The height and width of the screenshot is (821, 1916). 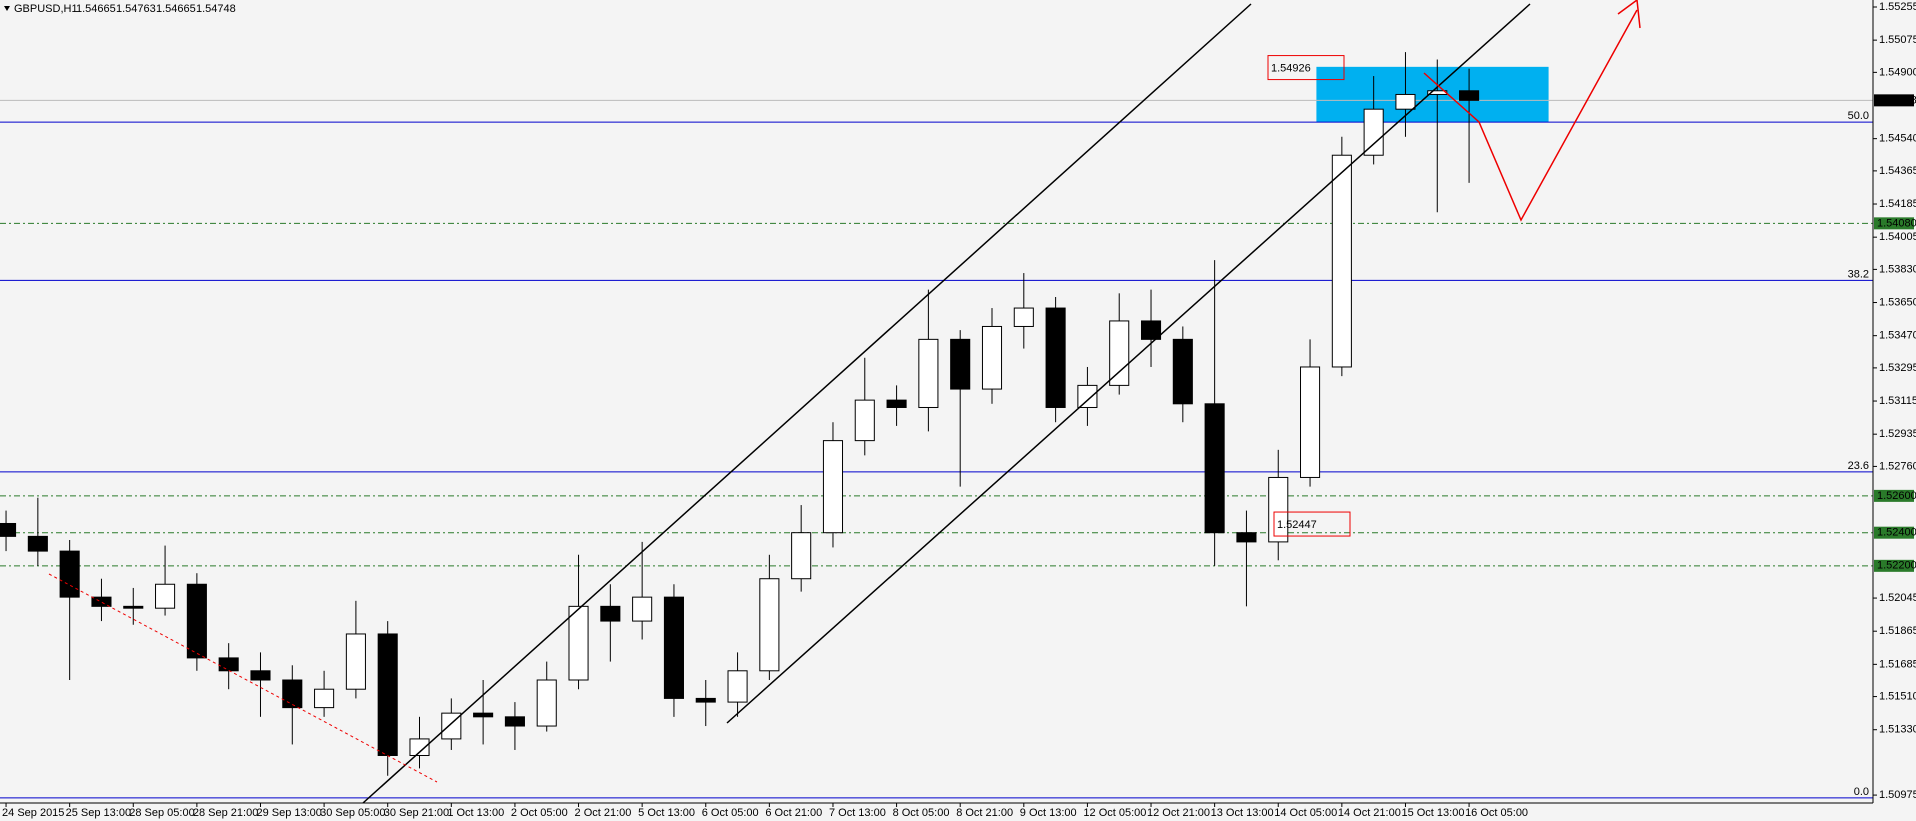 I want to click on symbol: GBPUSD,H1, so click(x=46, y=9).